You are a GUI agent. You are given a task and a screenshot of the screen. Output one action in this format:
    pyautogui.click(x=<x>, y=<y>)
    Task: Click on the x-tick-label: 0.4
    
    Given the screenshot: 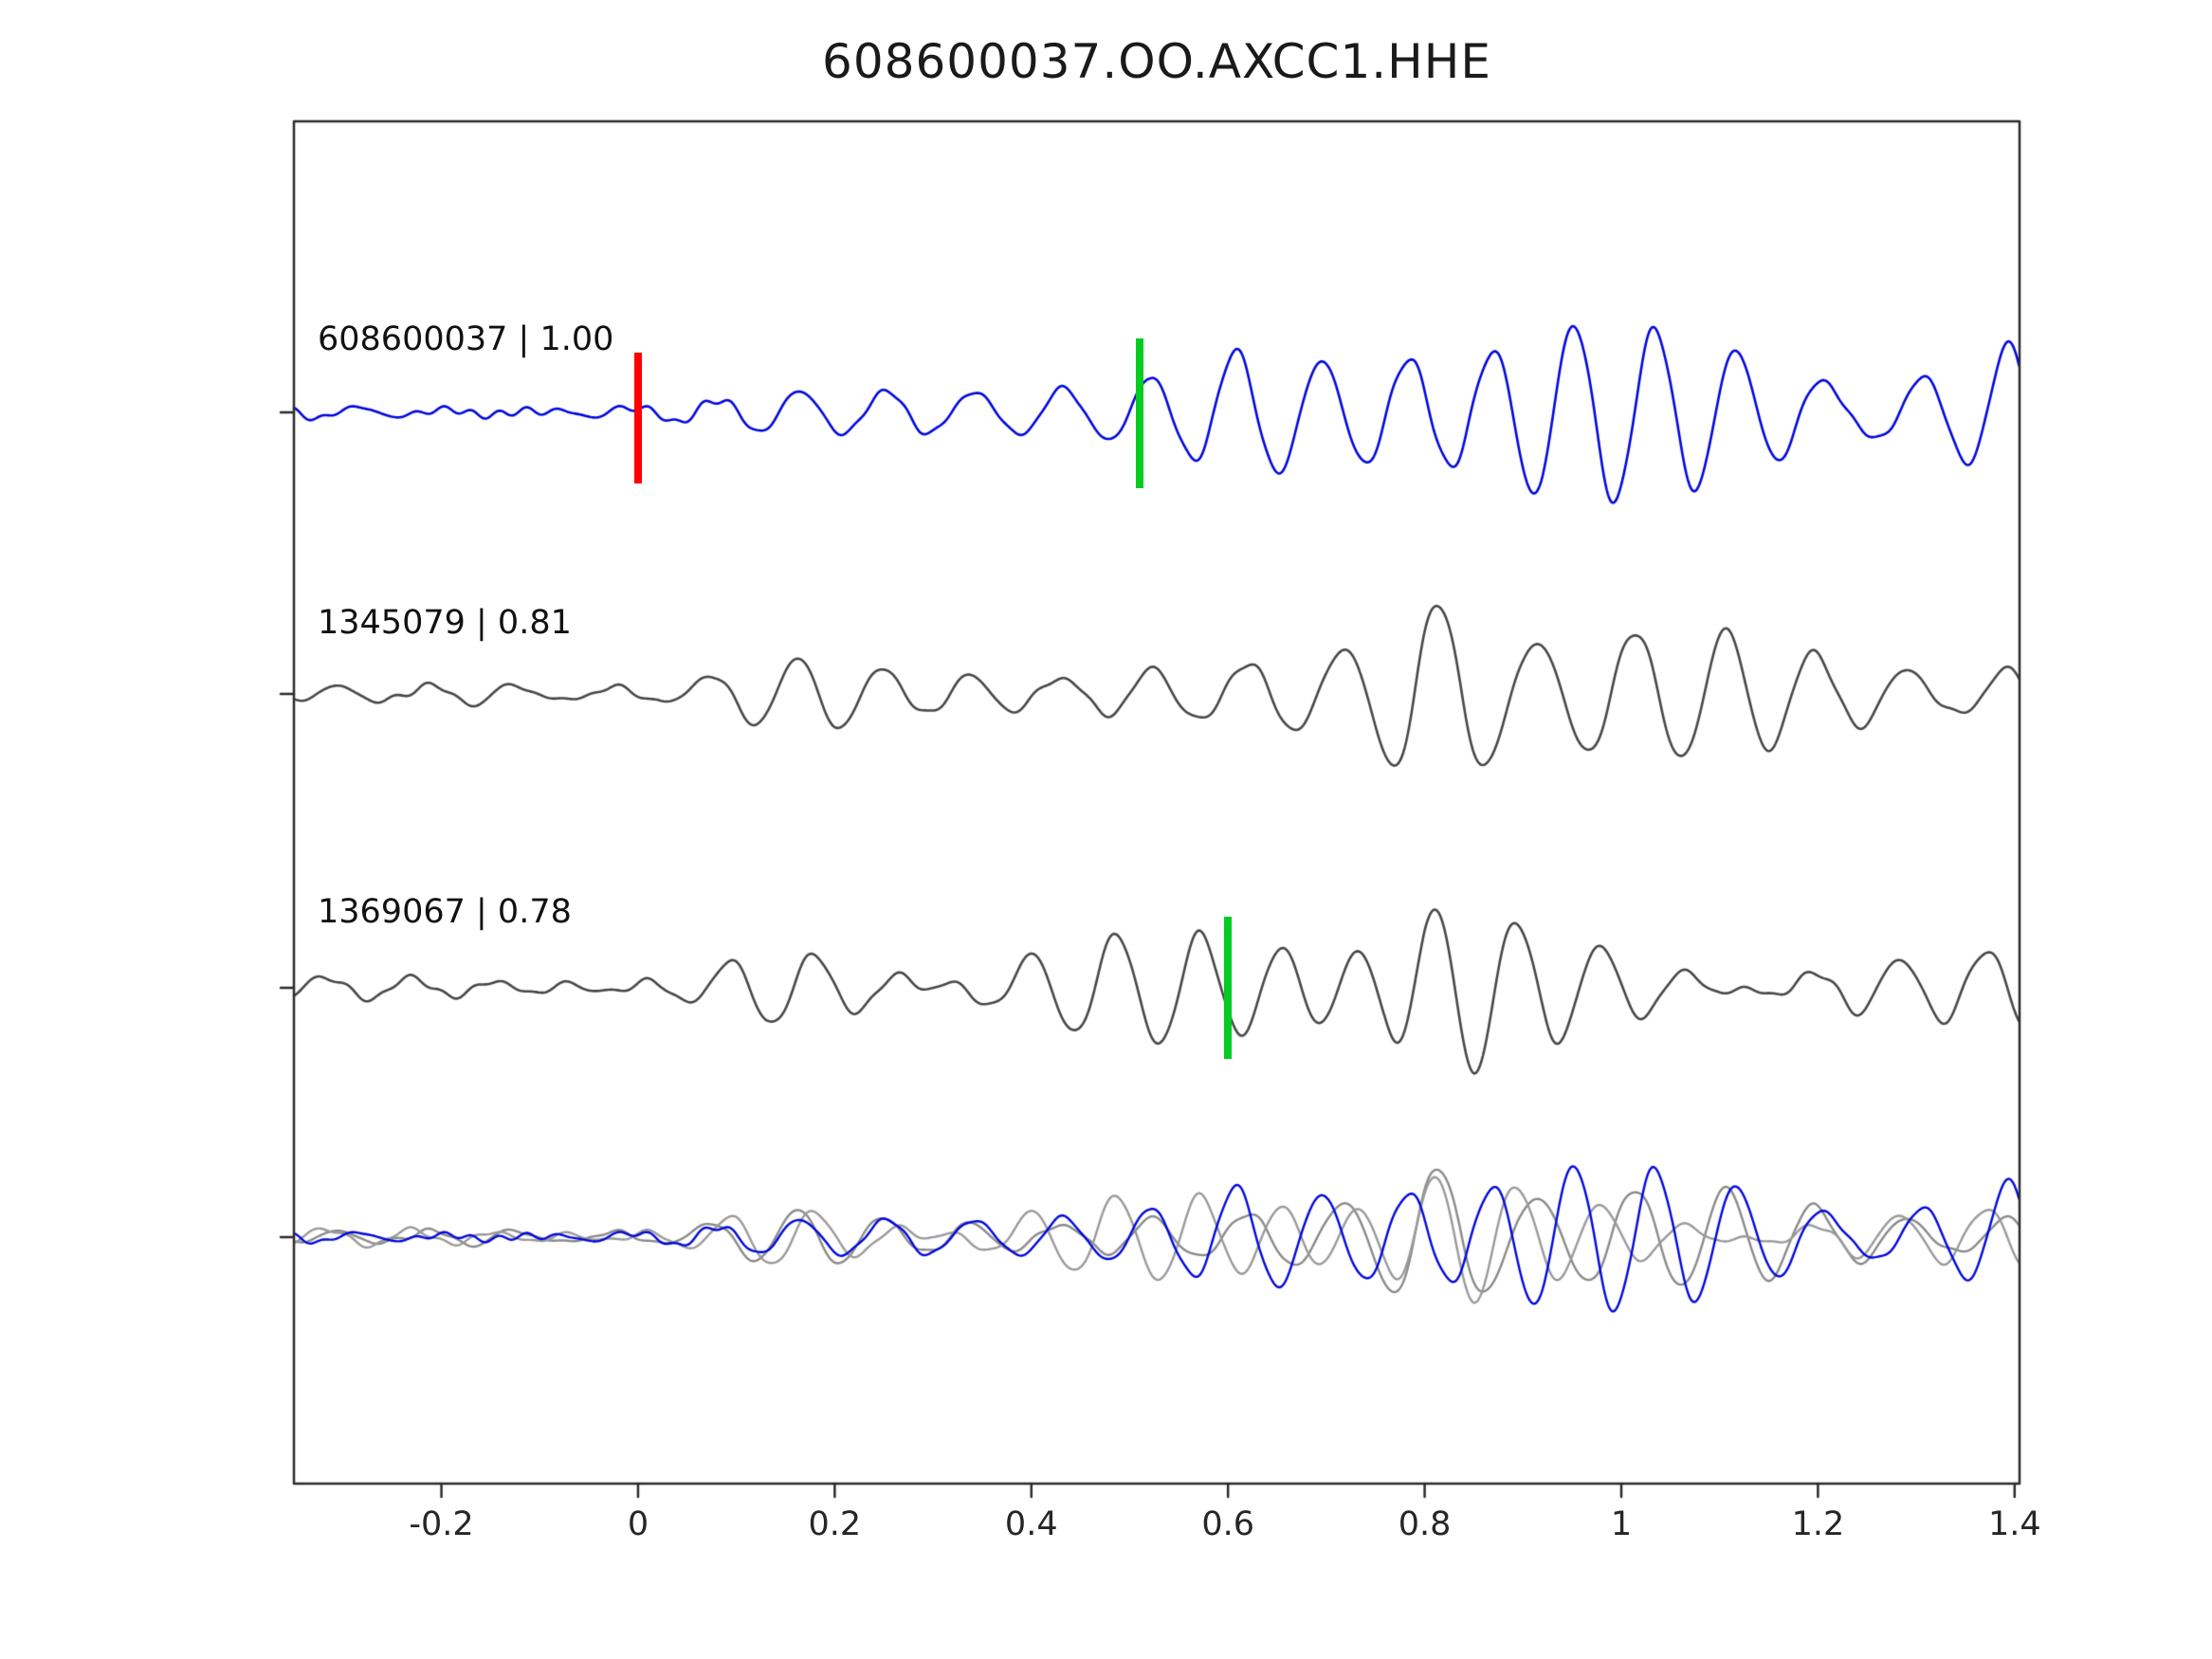 What is the action you would take?
    pyautogui.click(x=1031, y=1524)
    